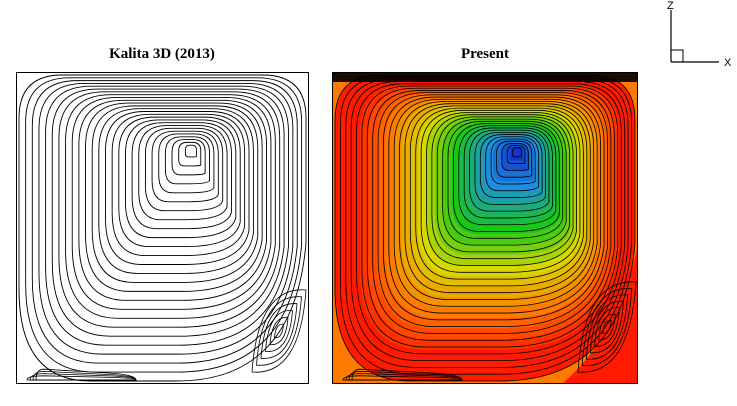 This screenshot has width=737, height=406. Describe the element at coordinates (670, 6) in the screenshot. I see `z-axis-label: Z` at that location.